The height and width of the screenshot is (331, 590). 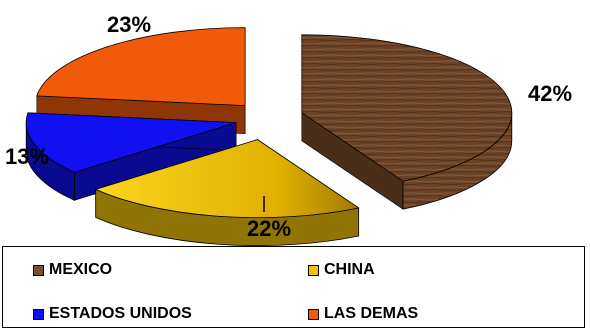 What do you see at coordinates (371, 313) in the screenshot?
I see `legend-label-las-demas: LAS DEMAS` at bounding box center [371, 313].